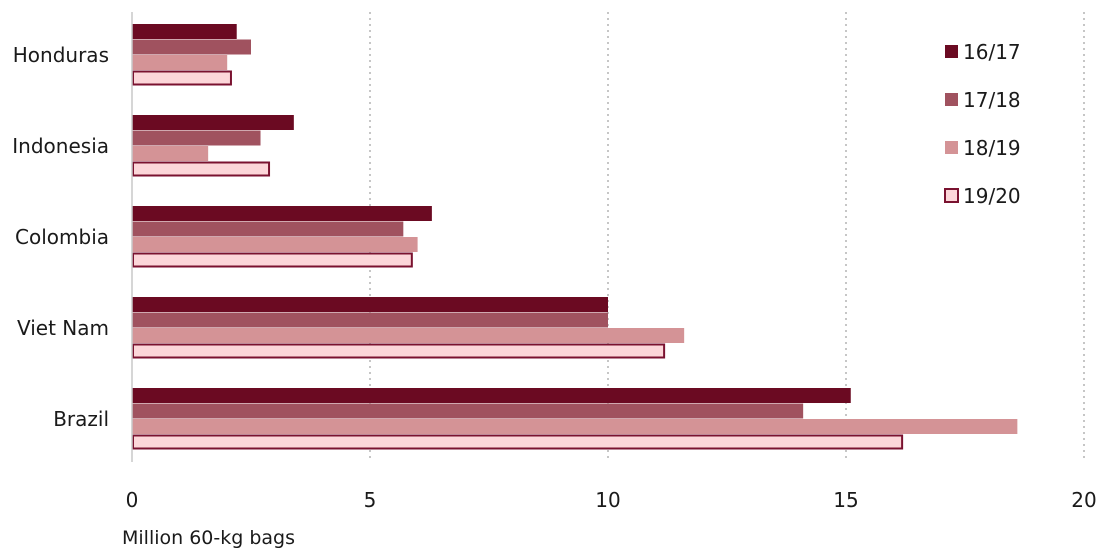 This screenshot has width=1097, height=551. What do you see at coordinates (982, 124) in the screenshot?
I see `legend: 16/17 17/18 18/19 19/20` at bounding box center [982, 124].